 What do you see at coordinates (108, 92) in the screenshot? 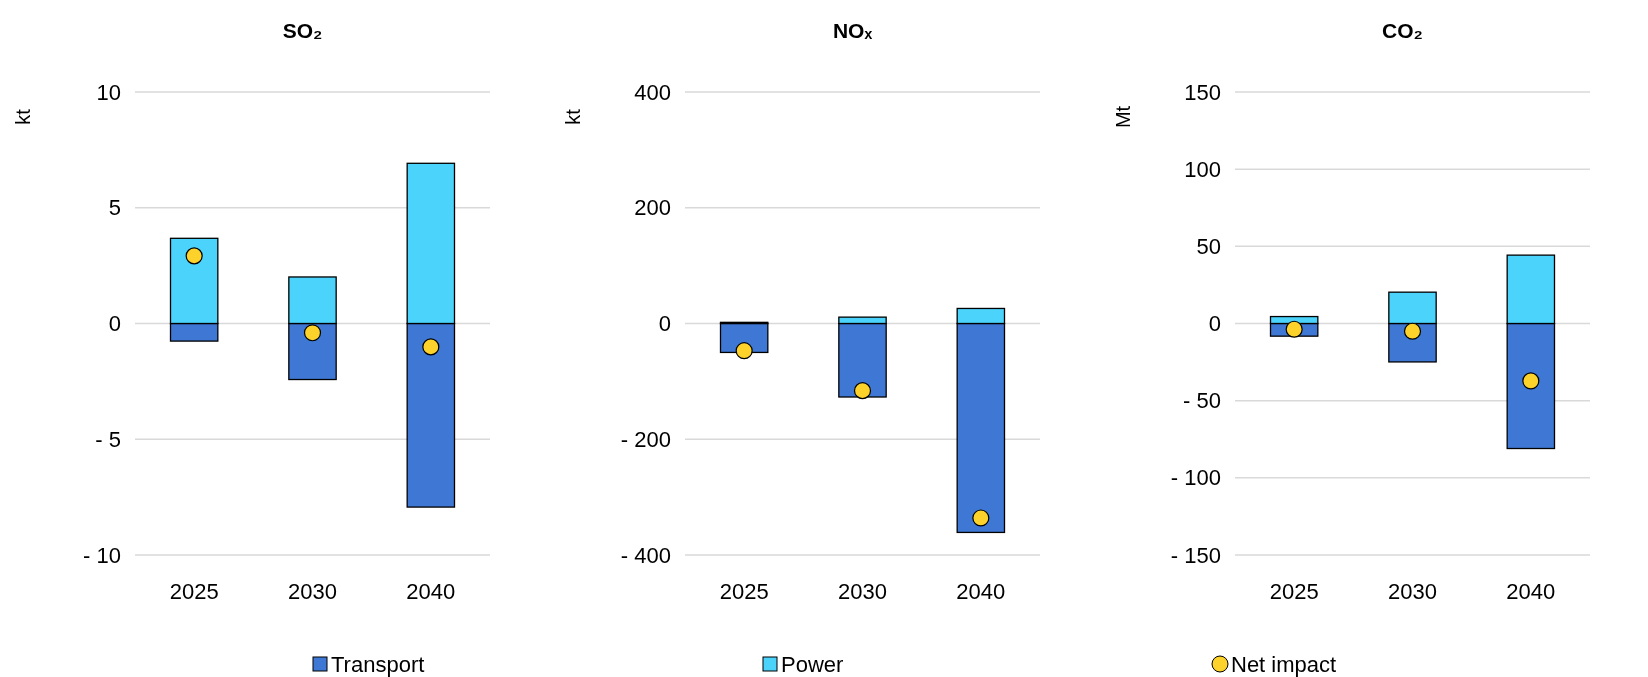
I see `y-tick-label: 10` at bounding box center [108, 92].